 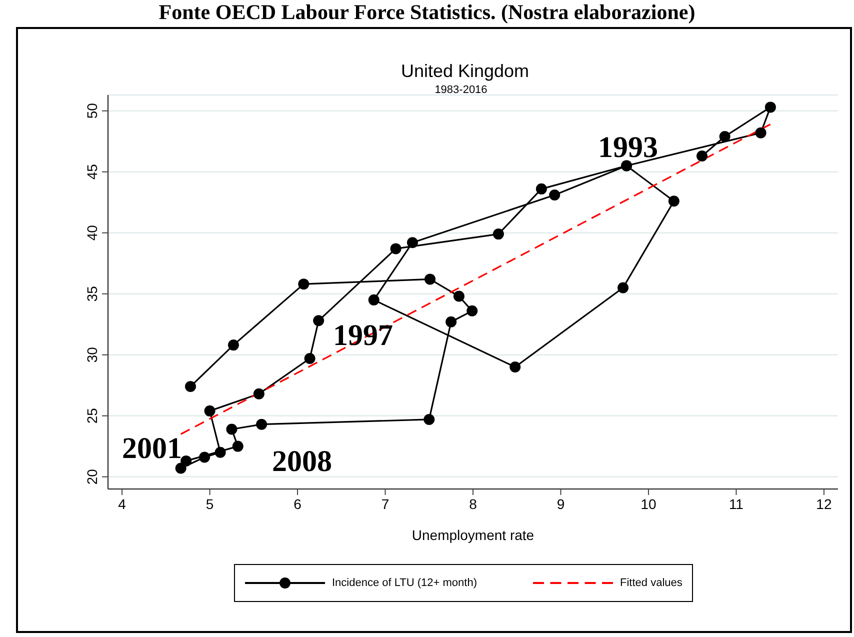 What do you see at coordinates (628, 148) in the screenshot?
I see `annotation: 1993` at bounding box center [628, 148].